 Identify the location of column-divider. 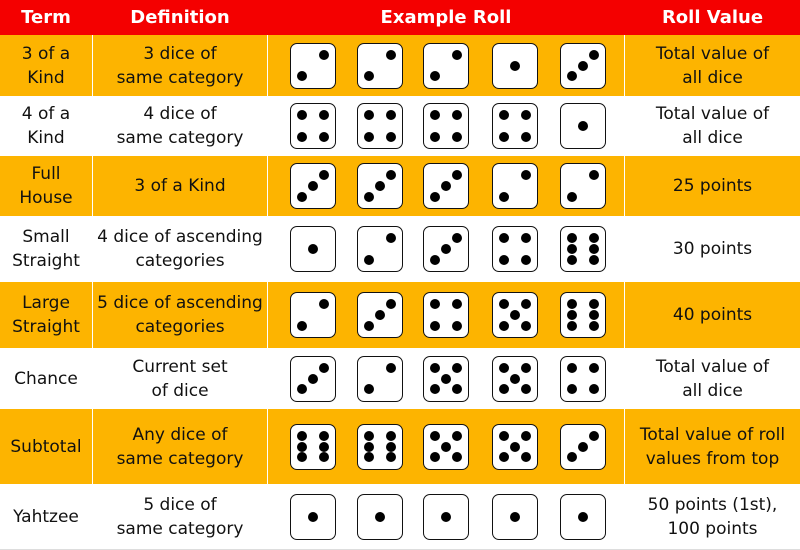
(92, 292).